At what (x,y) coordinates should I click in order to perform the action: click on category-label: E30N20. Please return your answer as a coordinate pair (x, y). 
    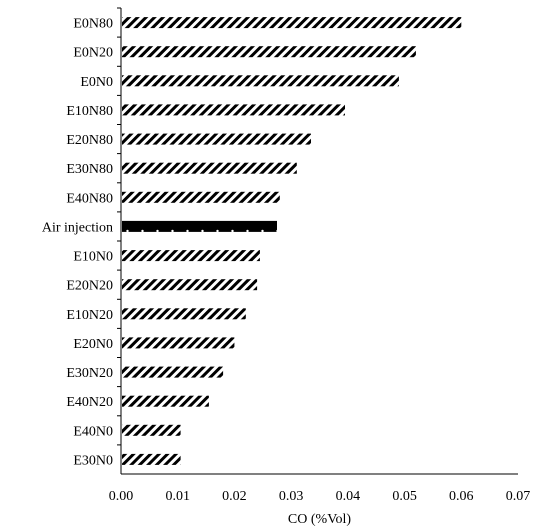
    Looking at the image, I should click on (89, 373).